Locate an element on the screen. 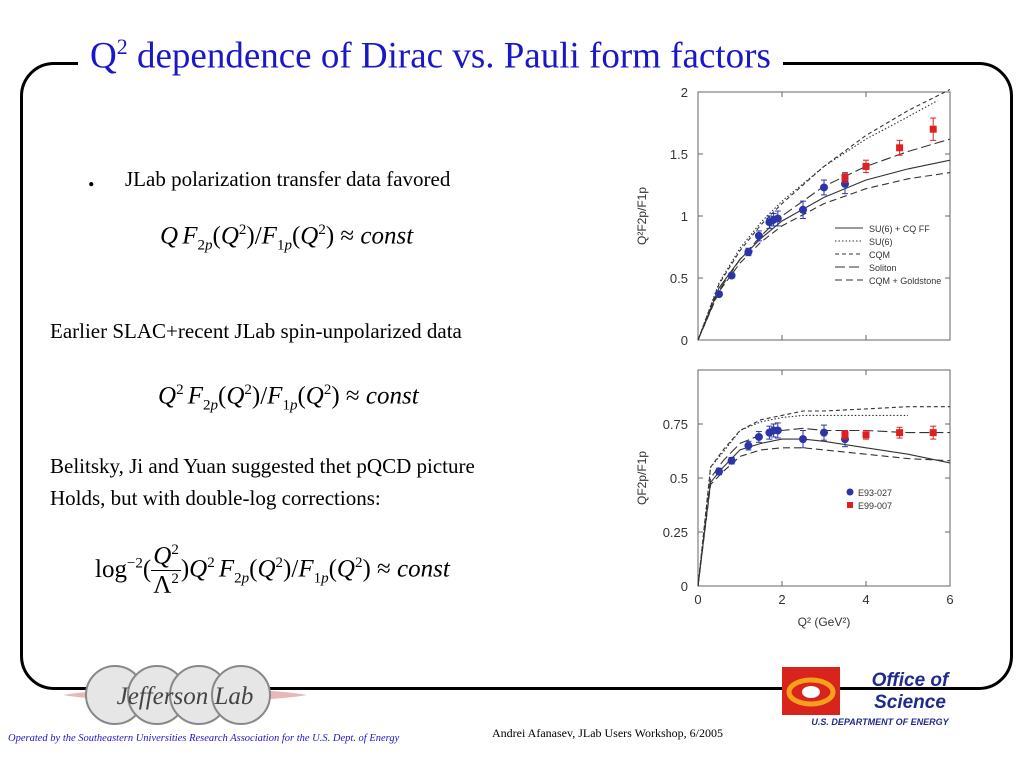  jlab-logo-text: Jefferson Lab is located at coordinates (185, 696).